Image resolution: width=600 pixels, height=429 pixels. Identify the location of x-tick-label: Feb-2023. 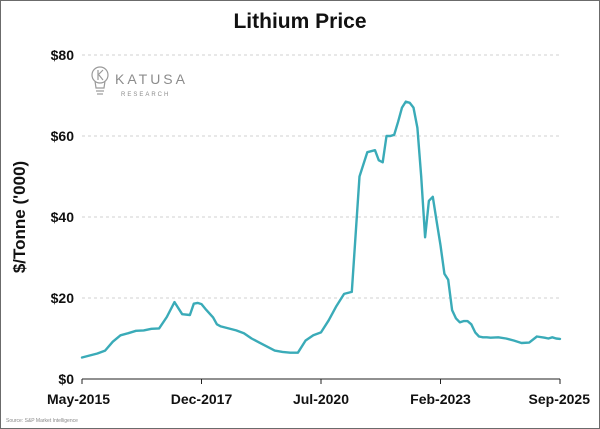
(440, 399).